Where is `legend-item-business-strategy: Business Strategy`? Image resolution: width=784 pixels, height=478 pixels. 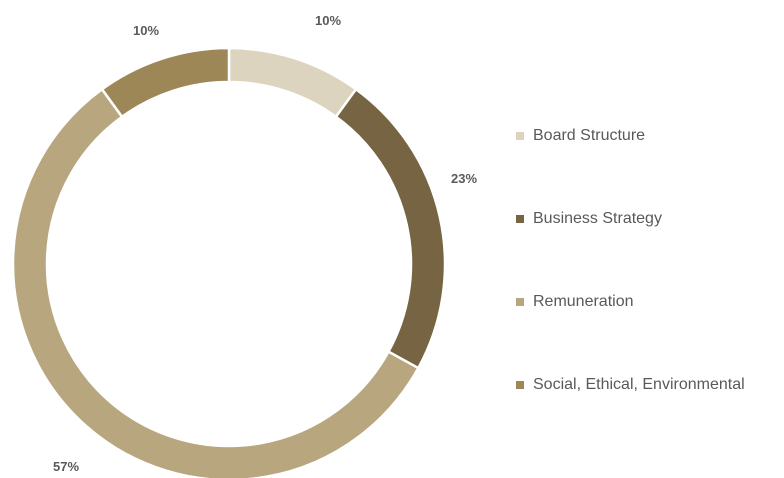 legend-item-business-strategy: Business Strategy is located at coordinates (630, 219).